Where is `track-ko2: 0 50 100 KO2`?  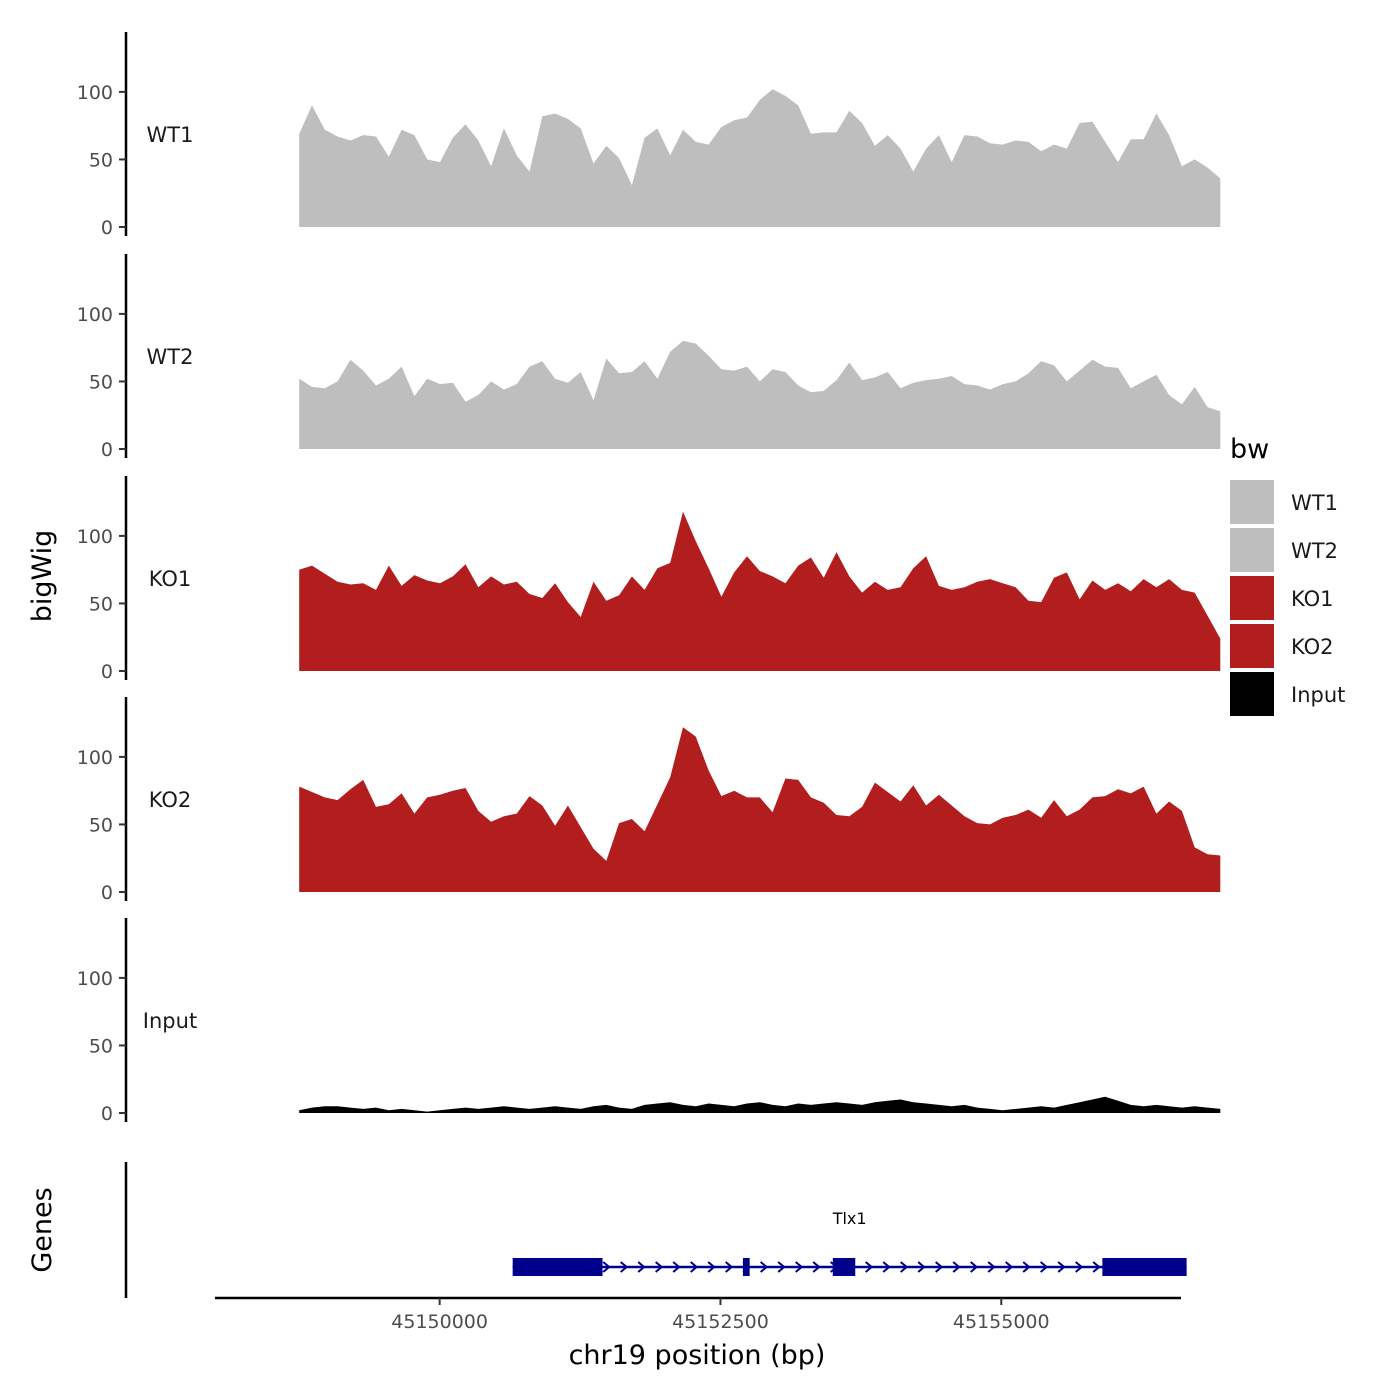 track-ko2: 0 50 100 KO2 is located at coordinates (649, 800).